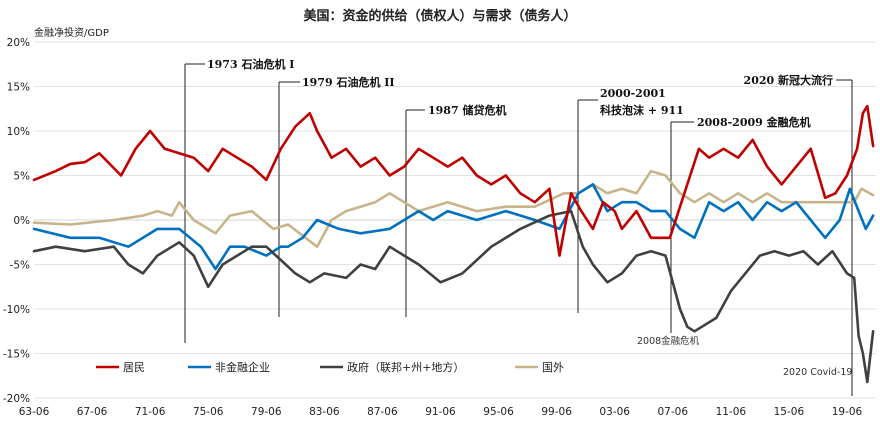 The height and width of the screenshot is (425, 880). What do you see at coordinates (18, 43) in the screenshot?
I see `y-tick-label: 20%` at bounding box center [18, 43].